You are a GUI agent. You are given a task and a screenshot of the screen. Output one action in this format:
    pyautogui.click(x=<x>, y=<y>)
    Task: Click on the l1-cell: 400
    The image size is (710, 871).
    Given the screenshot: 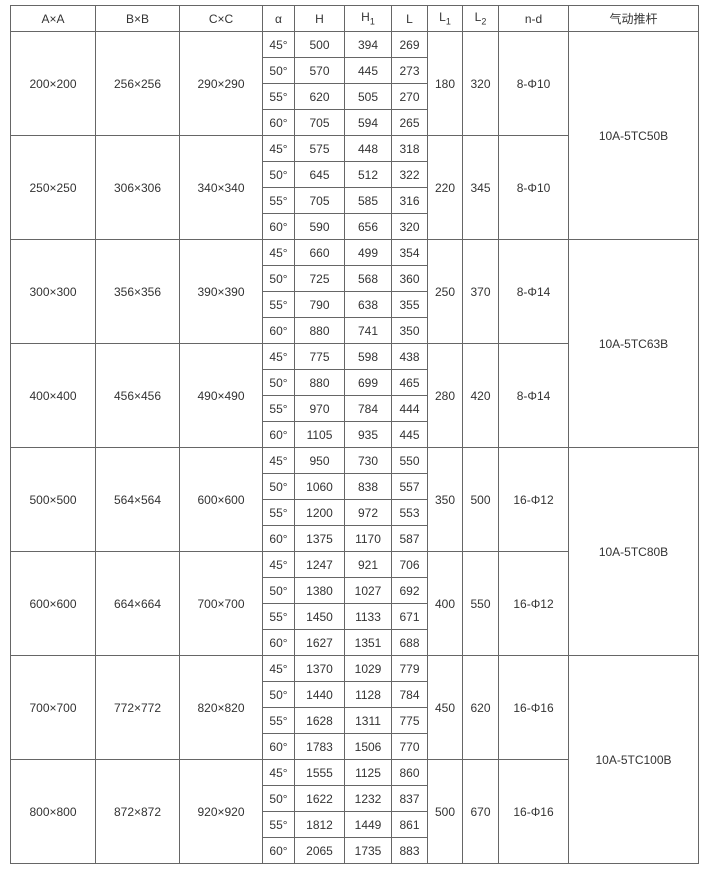 What is the action you would take?
    pyautogui.click(x=445, y=603)
    